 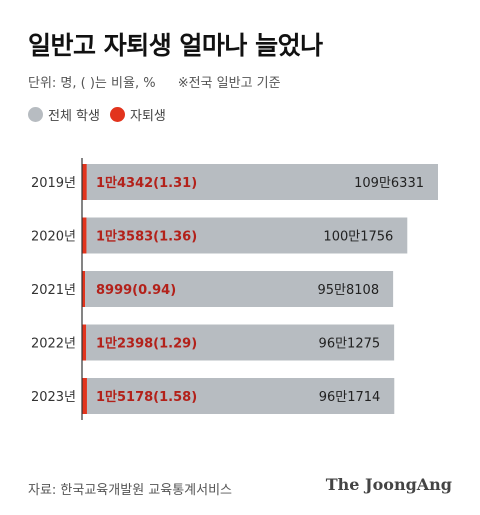 What do you see at coordinates (349, 290) in the screenshot?
I see `total-value-label: 95만8108` at bounding box center [349, 290].